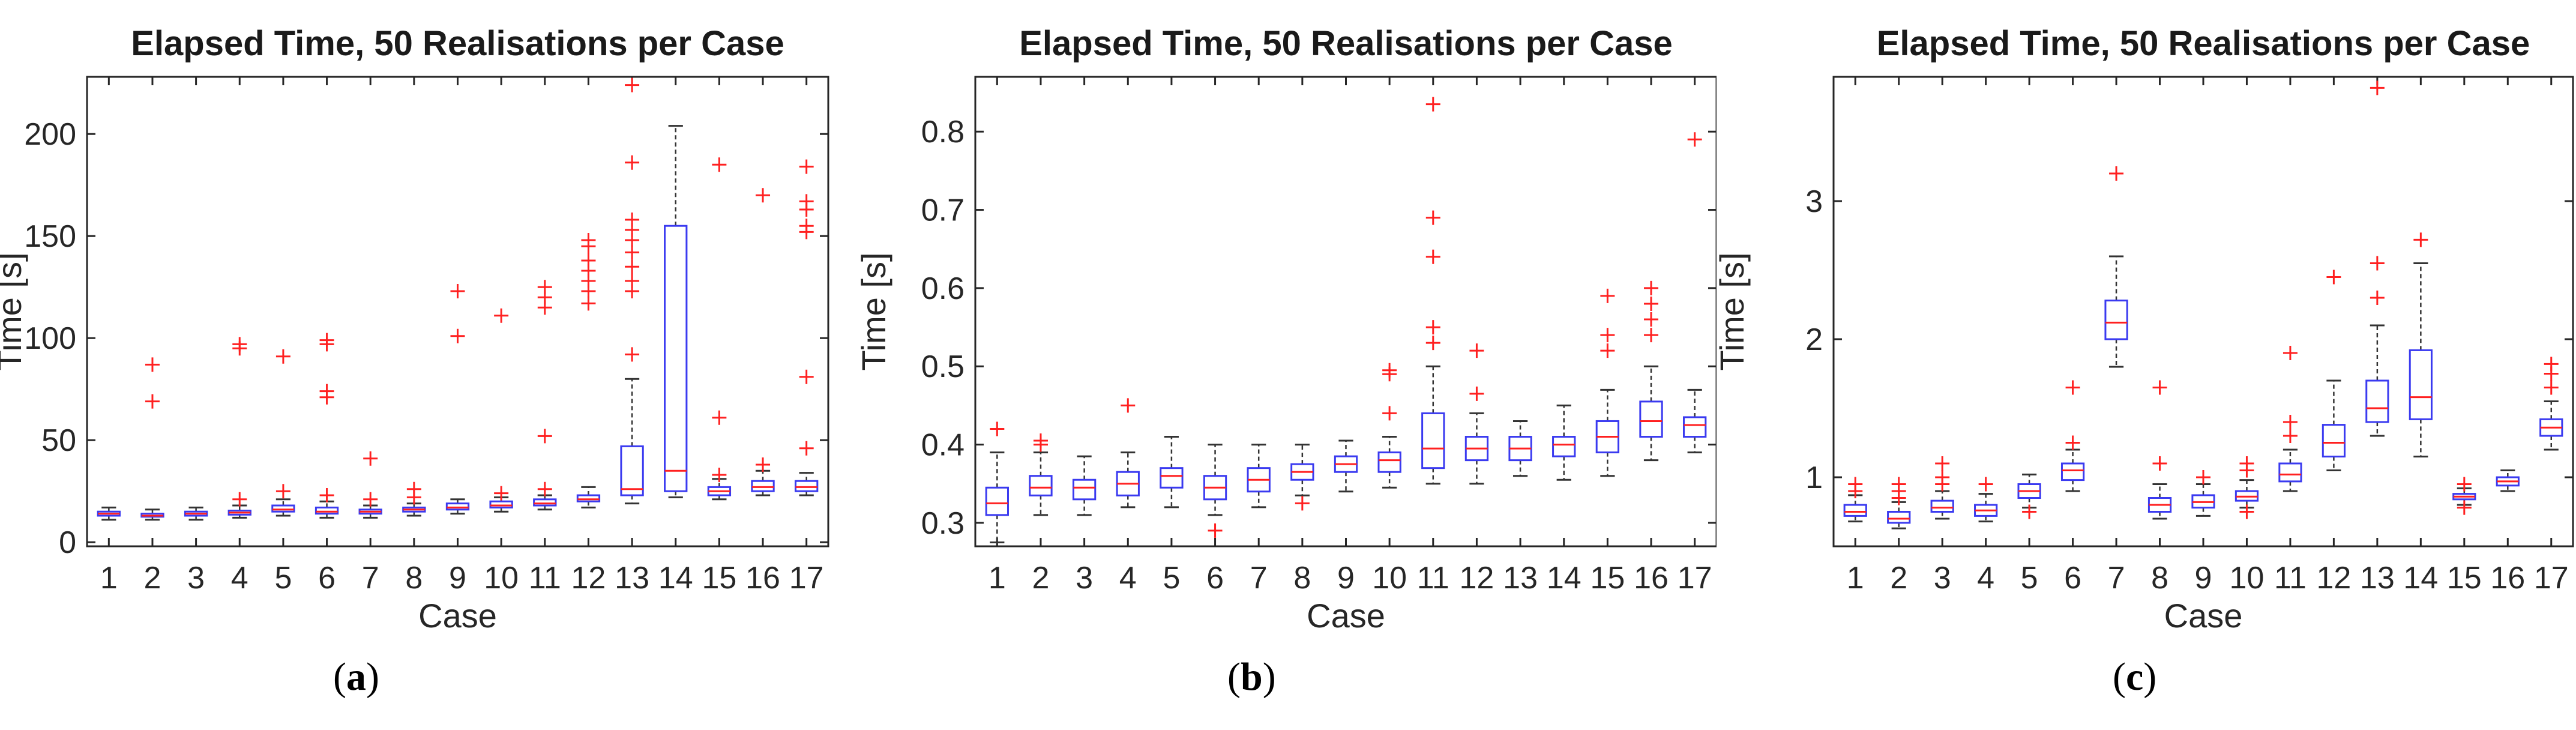 This screenshot has height=730, width=2576. Describe the element at coordinates (1986, 578) in the screenshot. I see `x-tick-label: 4` at that location.